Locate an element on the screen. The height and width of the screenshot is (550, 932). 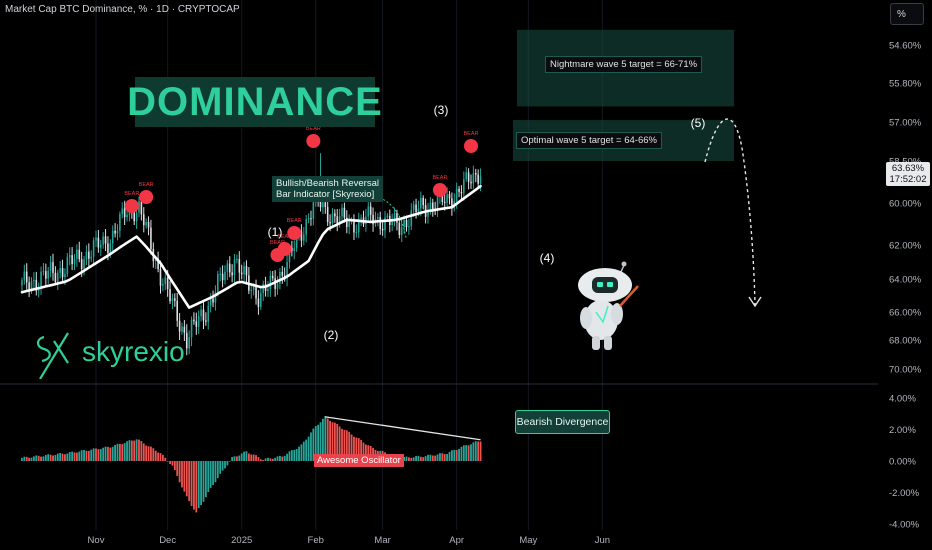
oscillator-label: Awesome Oscillator is located at coordinates (359, 460).